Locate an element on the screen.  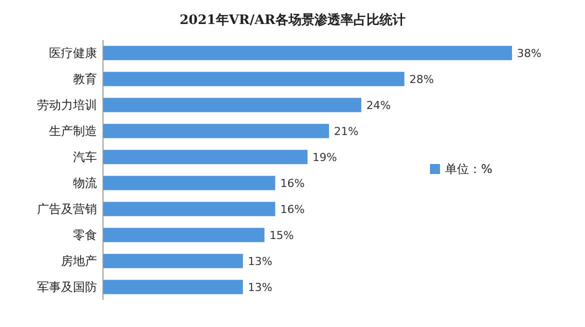
data-label: 38% is located at coordinates (529, 53).